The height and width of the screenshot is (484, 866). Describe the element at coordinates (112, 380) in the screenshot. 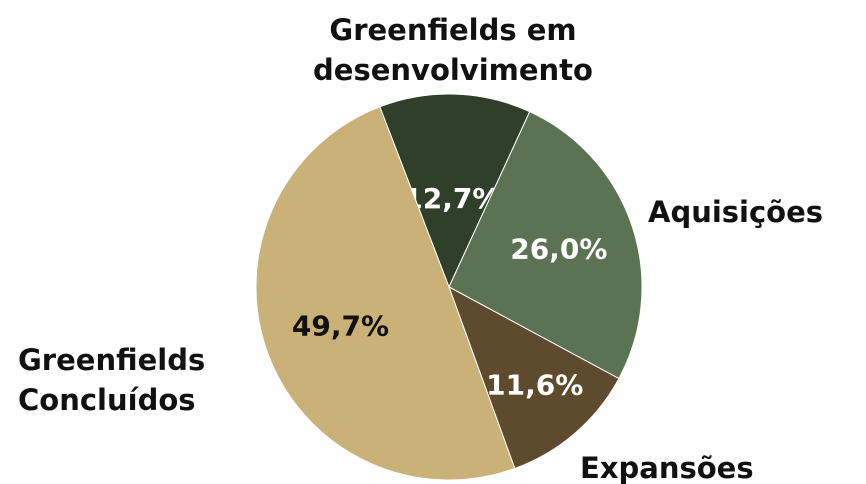

I see `category-label: Greenfields Concluídos` at that location.